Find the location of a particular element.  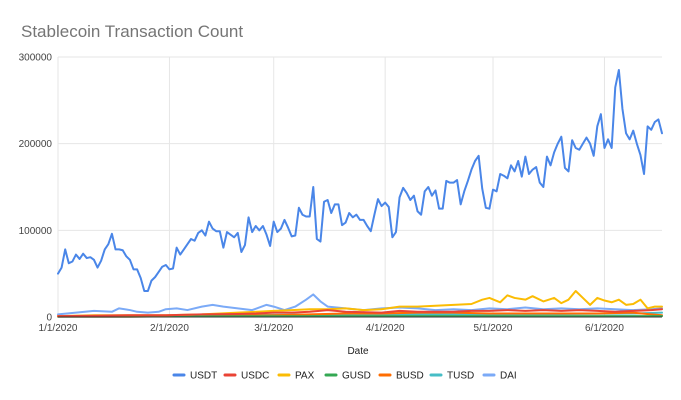

series-line-dai is located at coordinates (360, 304).